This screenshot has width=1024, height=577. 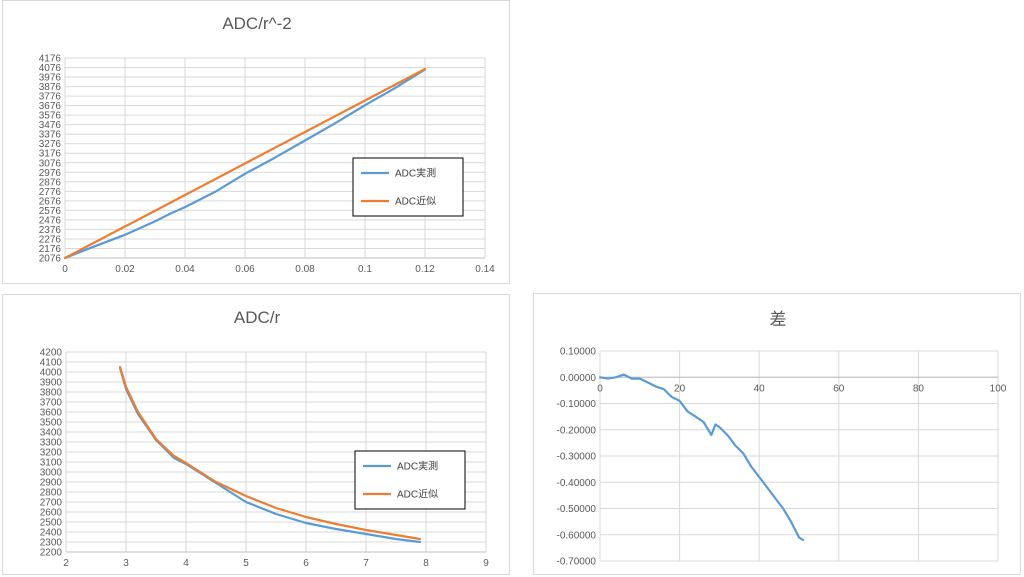 I want to click on y-tick-label: -0.30000, so click(x=577, y=457).